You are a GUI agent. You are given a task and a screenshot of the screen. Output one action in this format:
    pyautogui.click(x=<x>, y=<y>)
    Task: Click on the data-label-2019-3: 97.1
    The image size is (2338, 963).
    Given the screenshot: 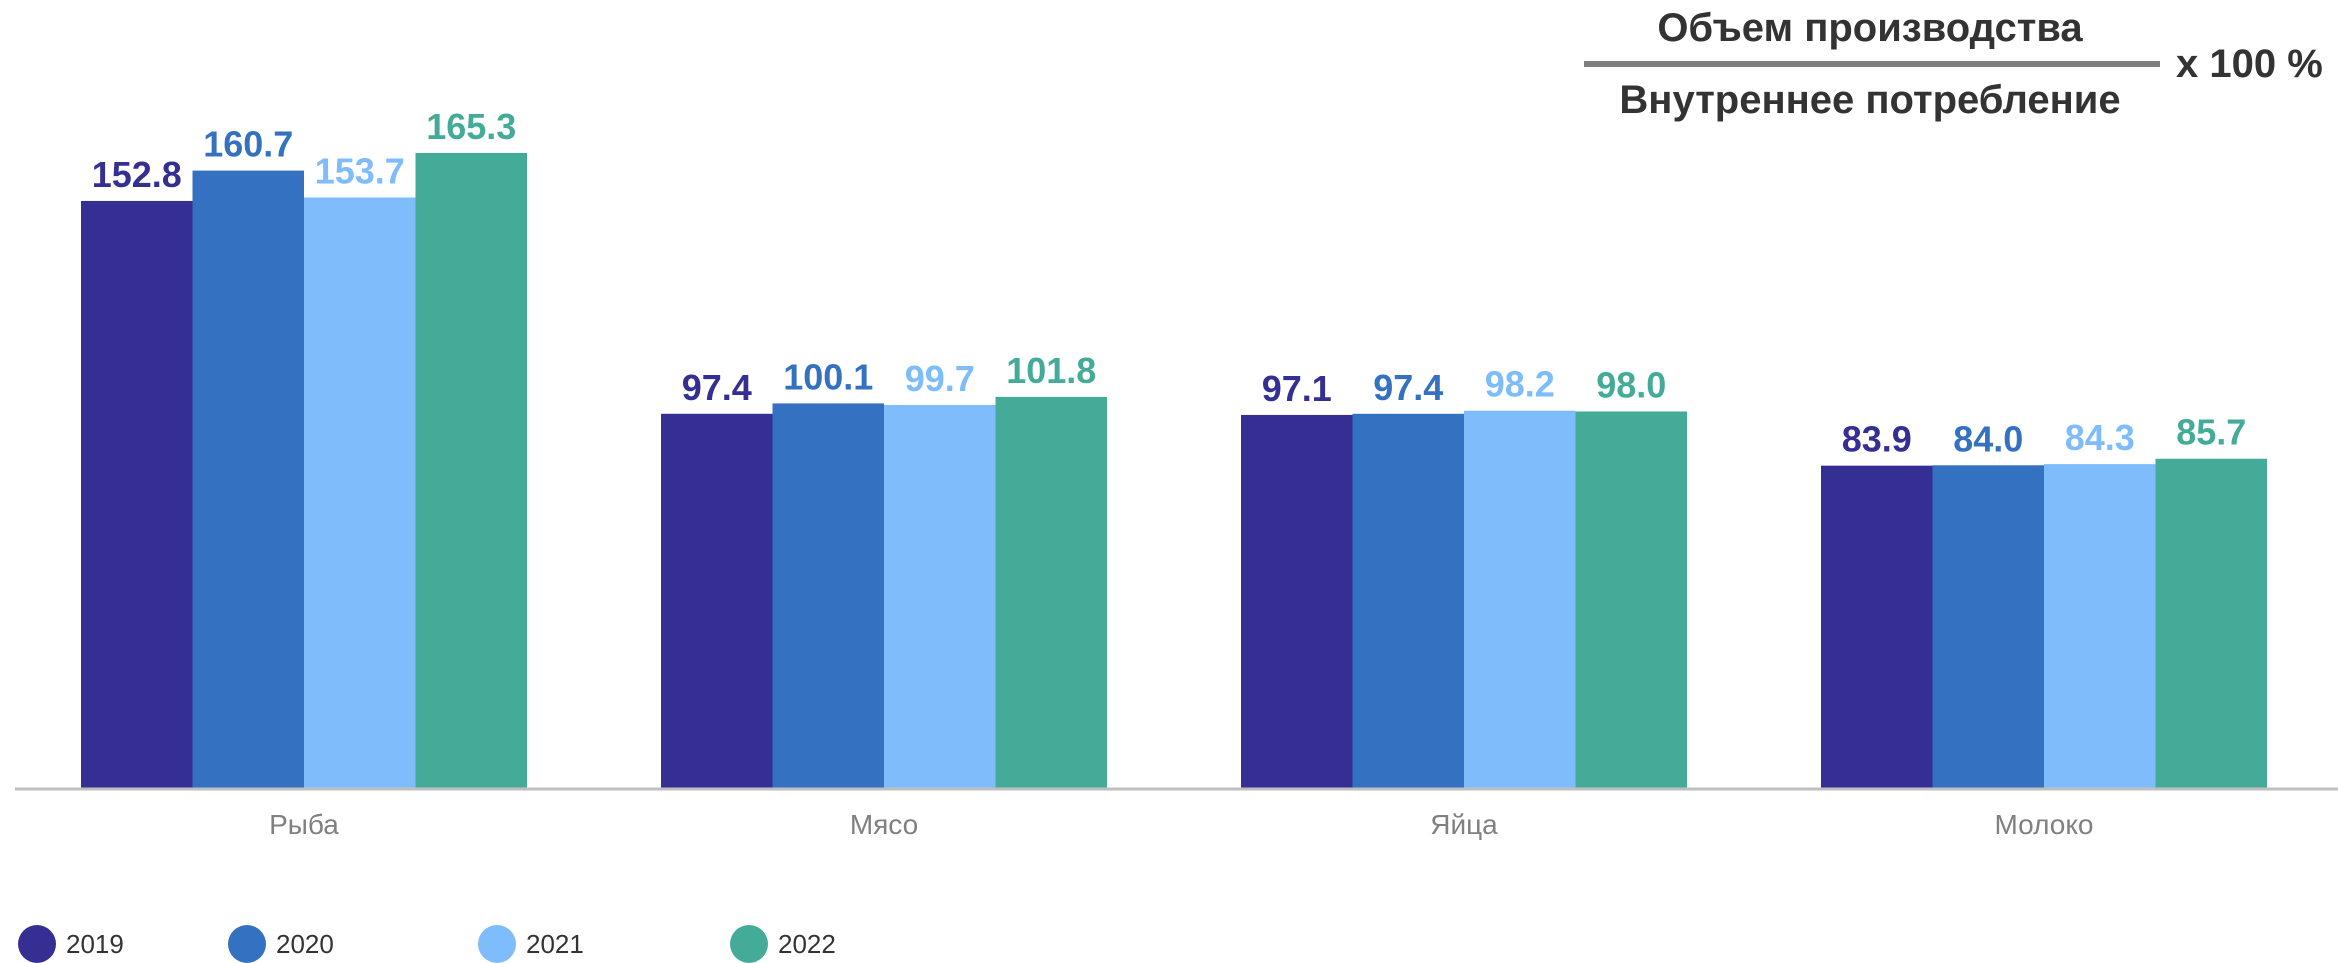 What is the action you would take?
    pyautogui.click(x=1297, y=388)
    